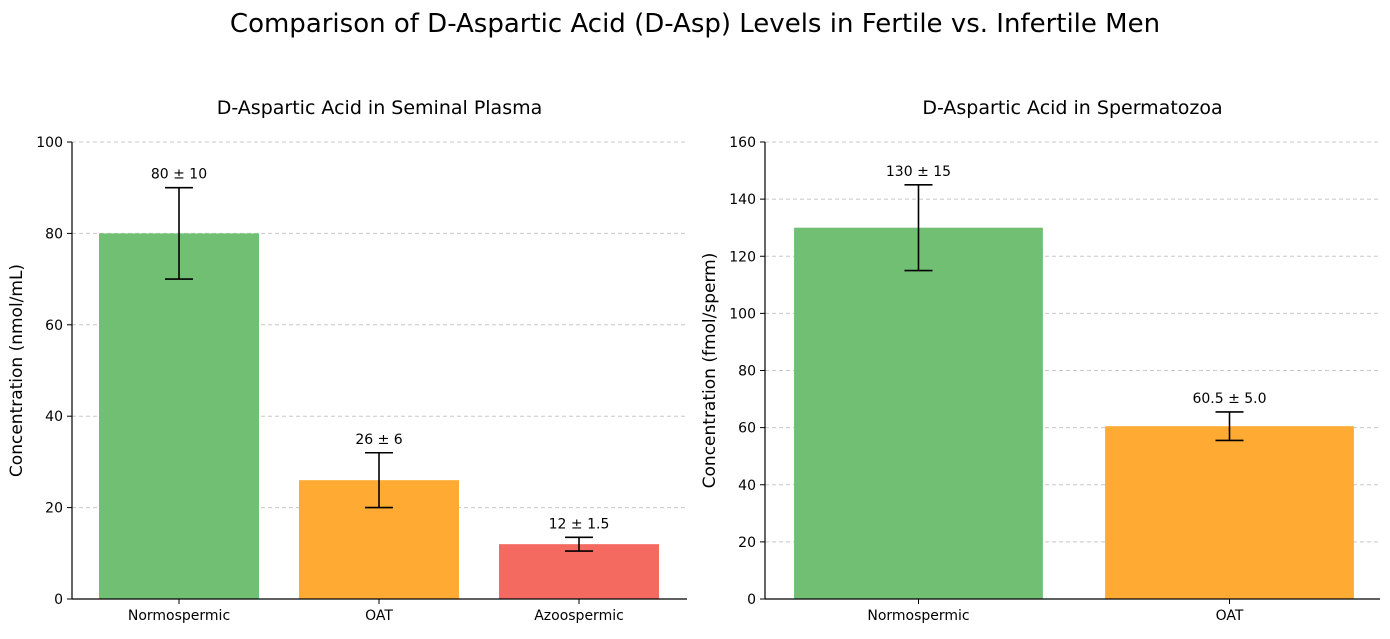 This screenshot has height=639, width=1390. Describe the element at coordinates (579, 524) in the screenshot. I see `chart1-data-label: 12 ± 1.5` at that location.